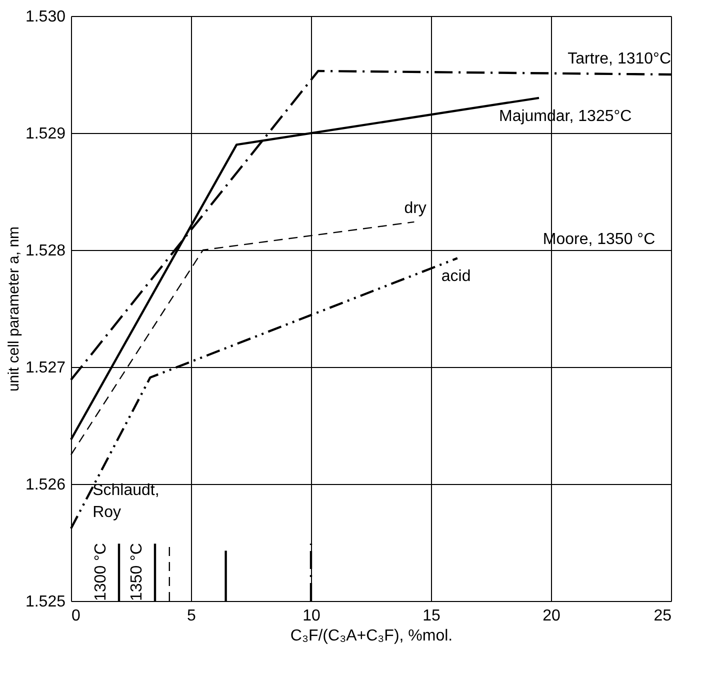 The image size is (722, 676). What do you see at coordinates (619, 59) in the screenshot?
I see `series-label: Tartre, 1310°C` at bounding box center [619, 59].